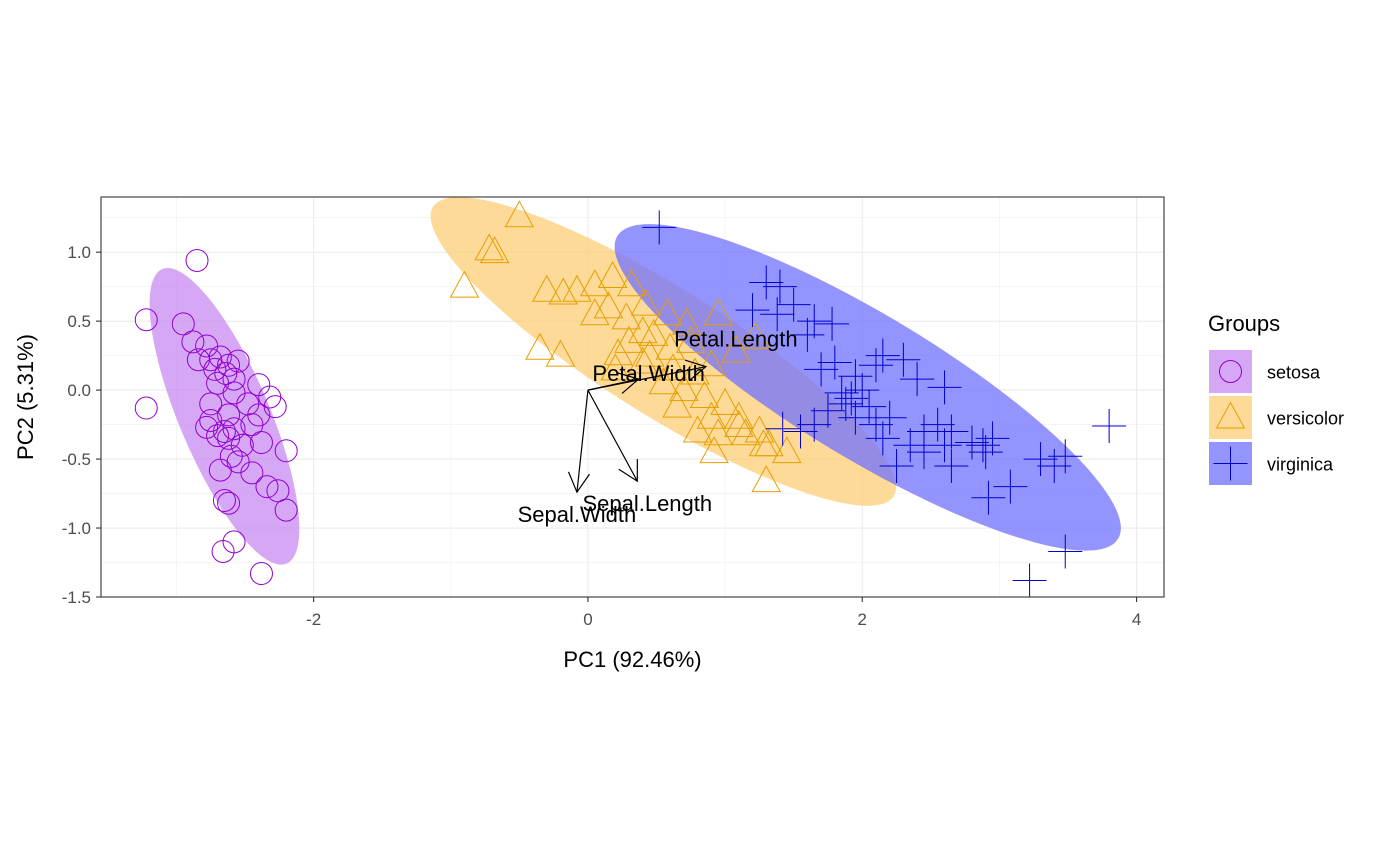 The image size is (1400, 866). What do you see at coordinates (79, 390) in the screenshot?
I see `y-tick-label: 0.0` at bounding box center [79, 390].